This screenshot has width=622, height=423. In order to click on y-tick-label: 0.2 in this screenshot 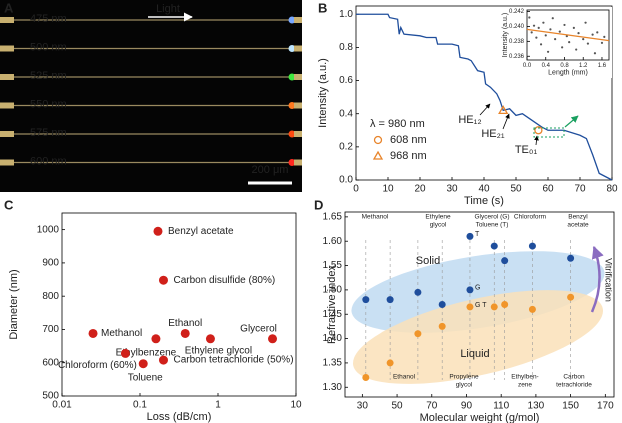, I will do `click(346, 146)`.